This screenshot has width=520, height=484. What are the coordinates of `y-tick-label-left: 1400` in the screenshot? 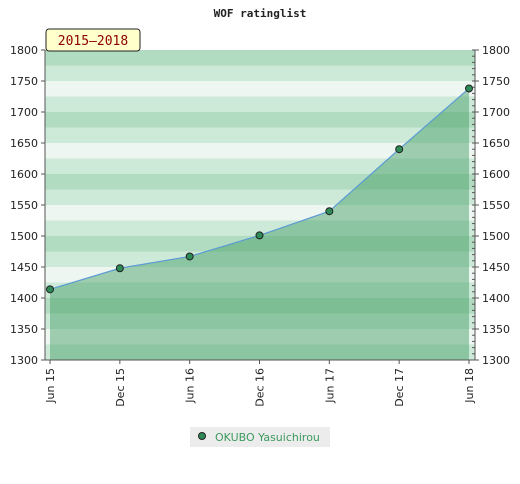 It's located at (24, 298).